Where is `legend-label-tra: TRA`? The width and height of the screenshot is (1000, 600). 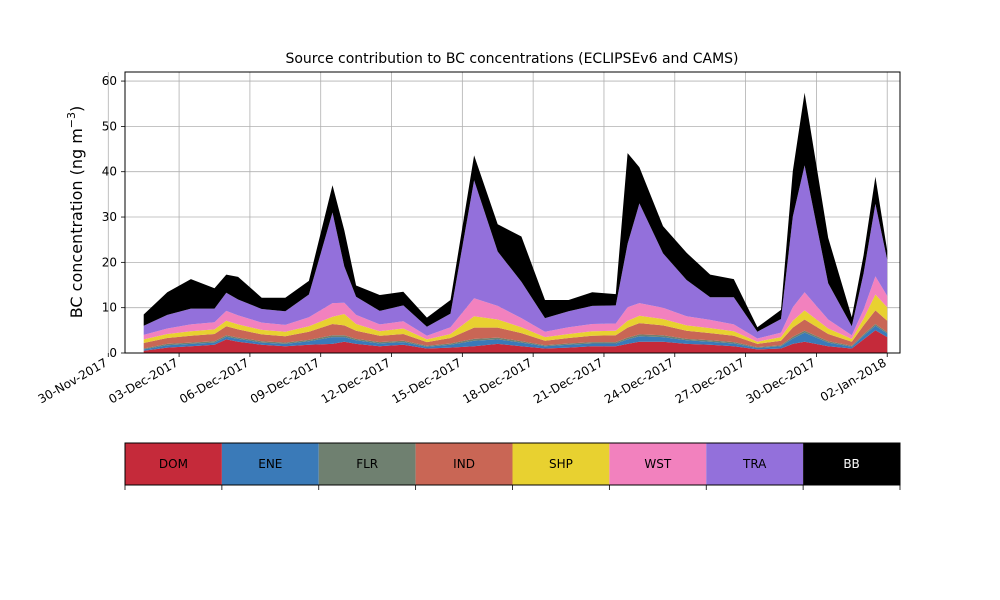
legend-label-tra: TRA is located at coordinates (754, 464).